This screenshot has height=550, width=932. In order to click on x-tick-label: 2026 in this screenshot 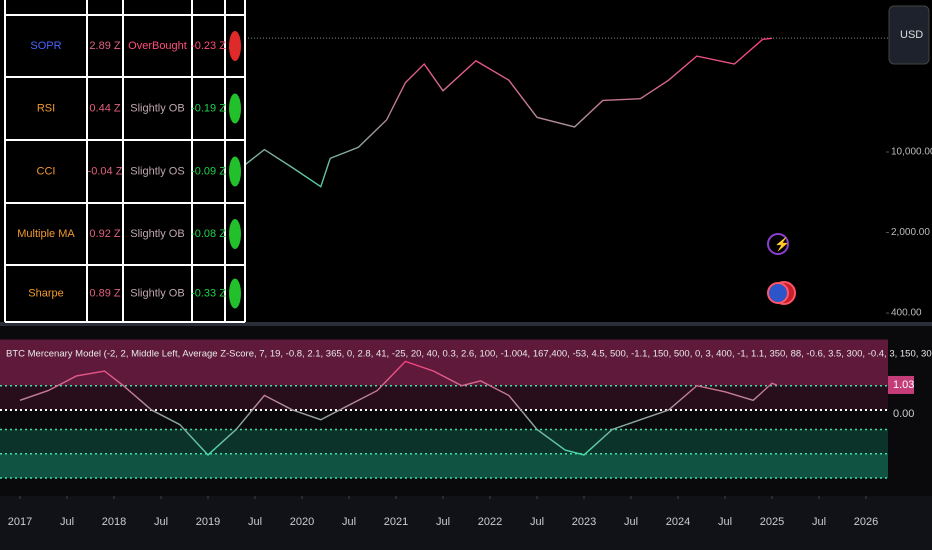, I will do `click(866, 522)`.